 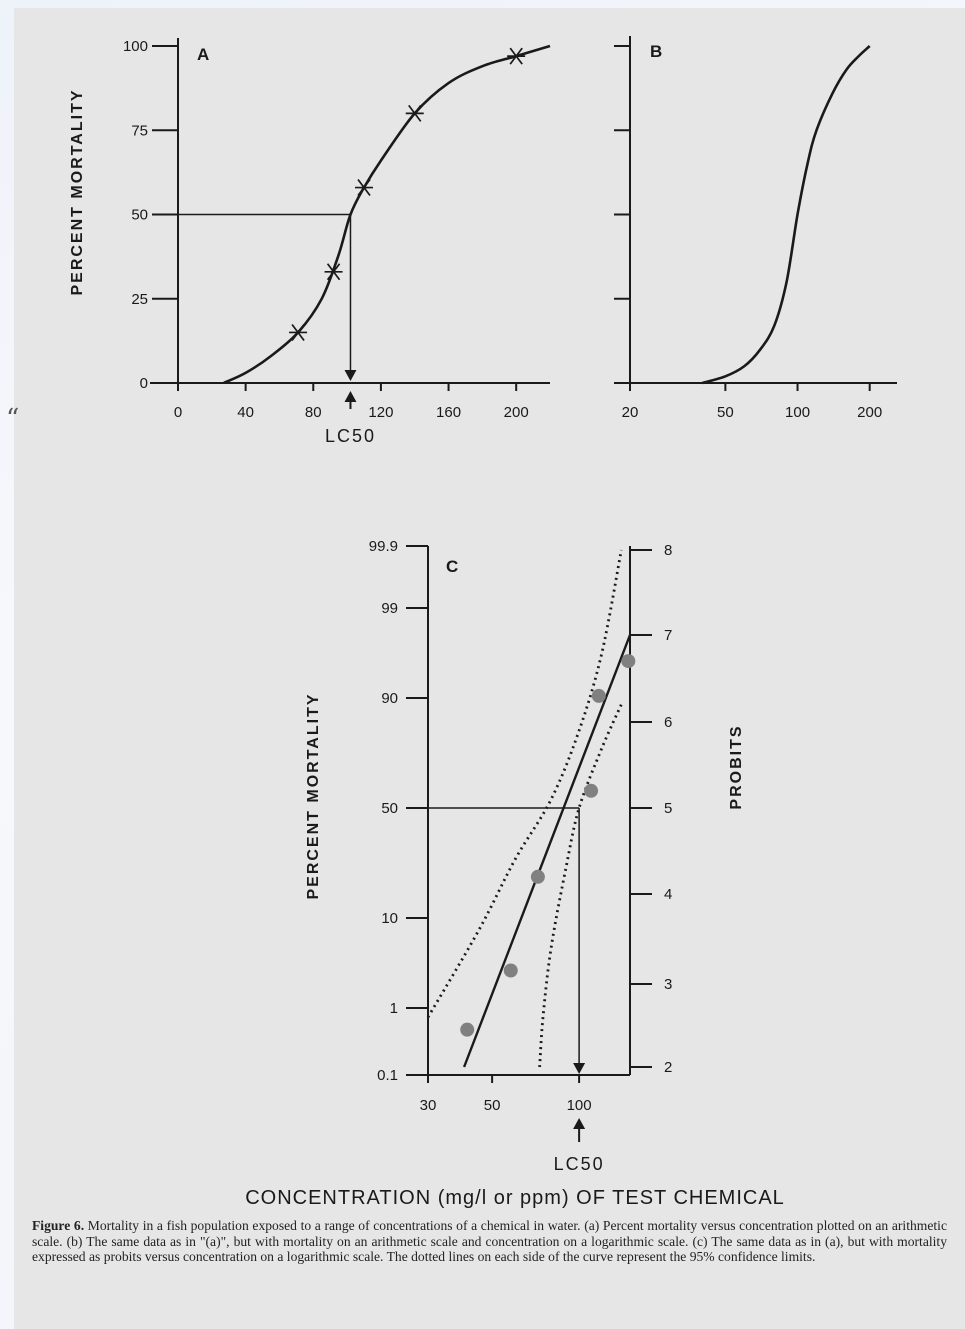 What do you see at coordinates (452, 566) in the screenshot?
I see `panel-c-letter: C` at bounding box center [452, 566].